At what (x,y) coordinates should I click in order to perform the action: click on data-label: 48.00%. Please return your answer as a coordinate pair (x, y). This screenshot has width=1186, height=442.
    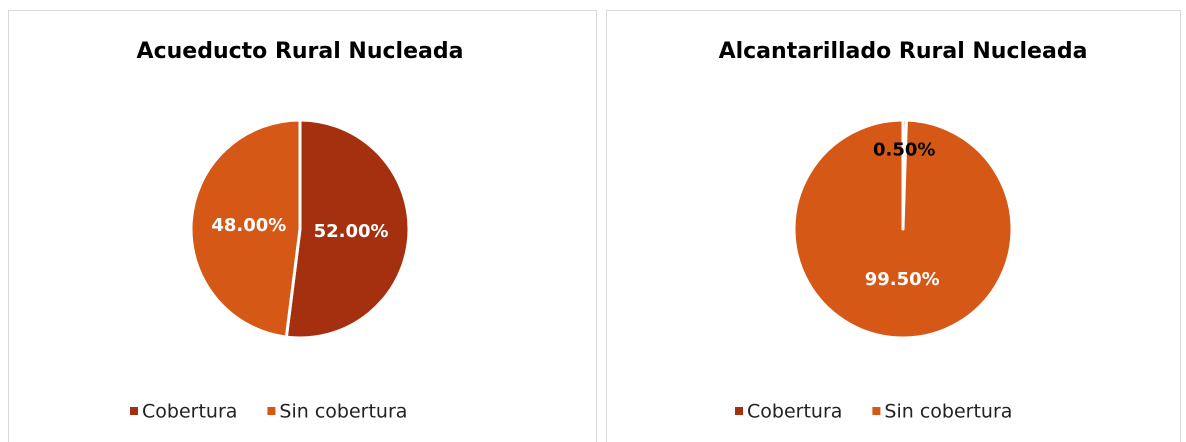
    Looking at the image, I should click on (248, 225).